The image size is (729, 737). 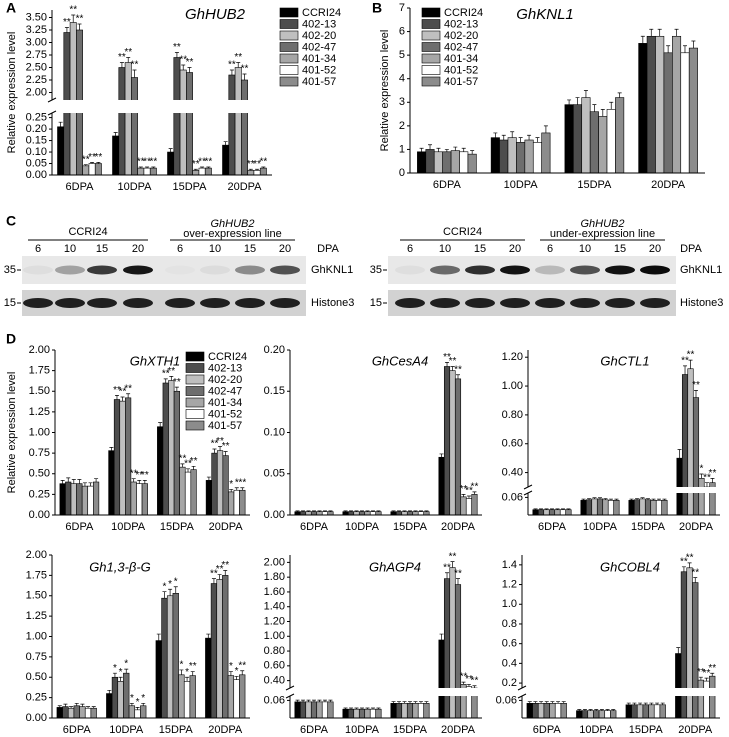 I want to click on lane-label: 10, so click(x=70, y=249).